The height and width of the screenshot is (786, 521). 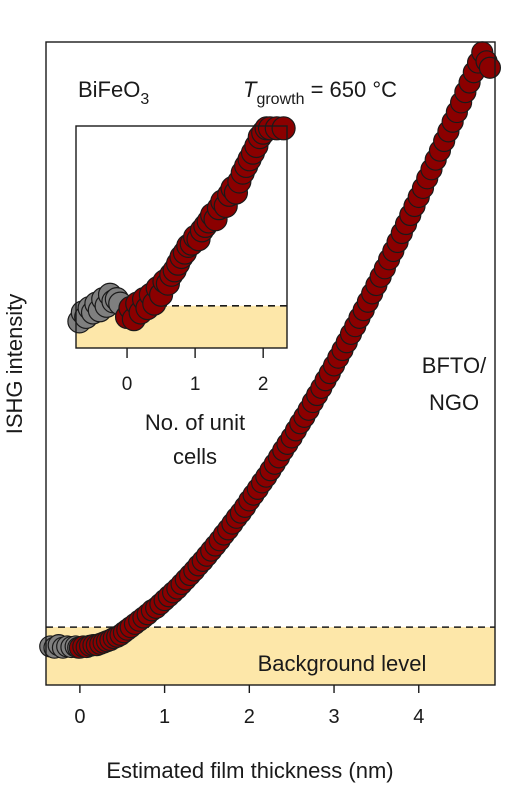 What do you see at coordinates (249, 770) in the screenshot?
I see `x-axis-label: Estimated film thickness (nm)` at bounding box center [249, 770].